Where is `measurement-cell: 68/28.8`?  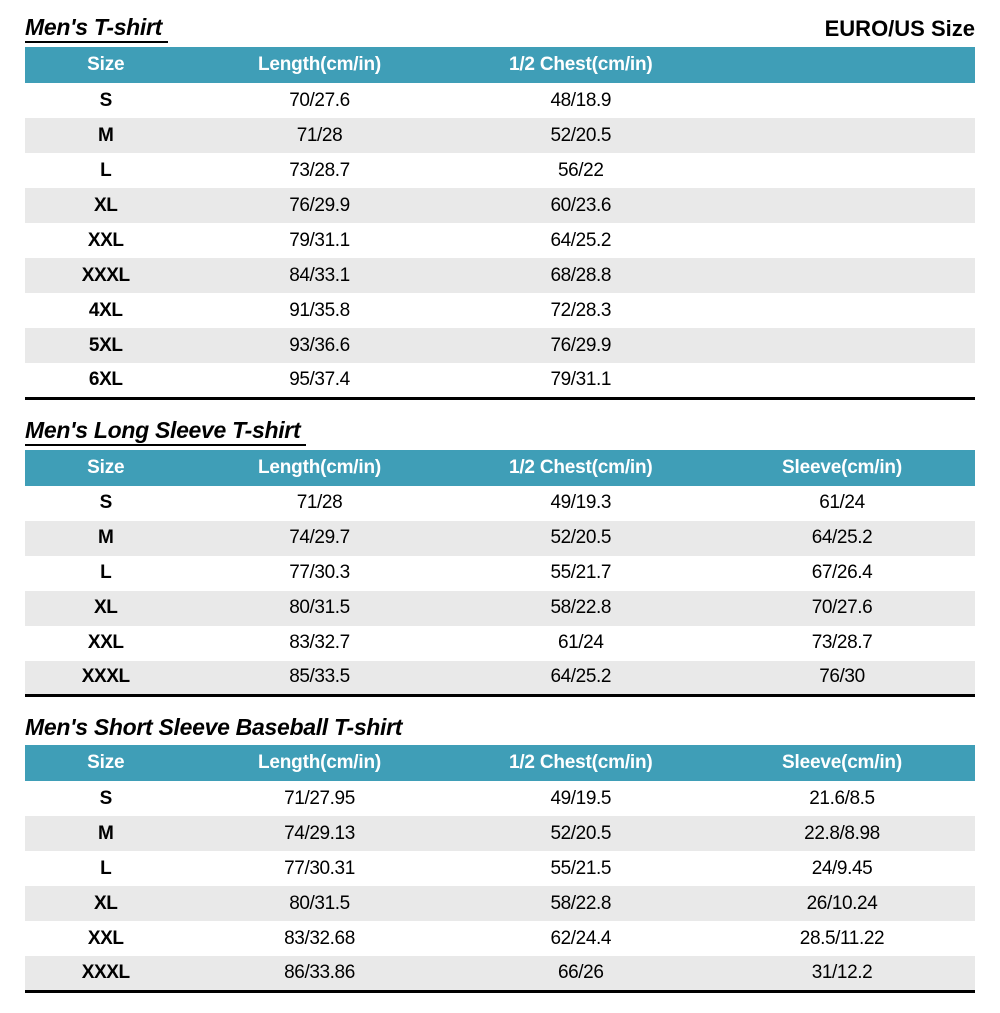 measurement-cell: 68/28.8 is located at coordinates (581, 275).